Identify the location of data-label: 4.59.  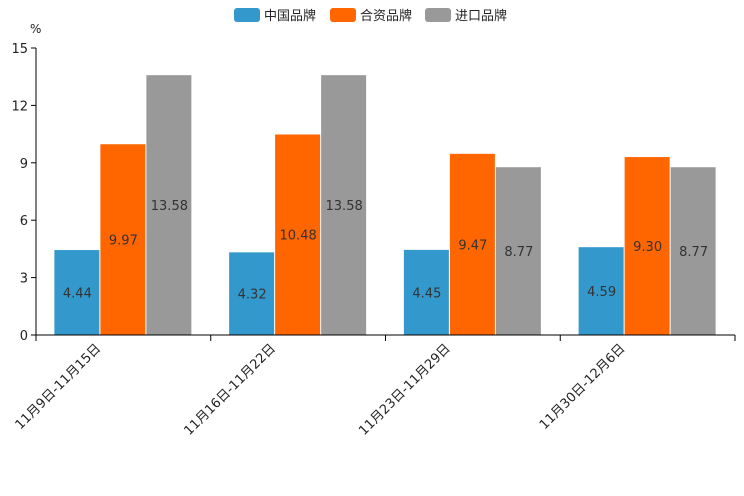
(601, 292).